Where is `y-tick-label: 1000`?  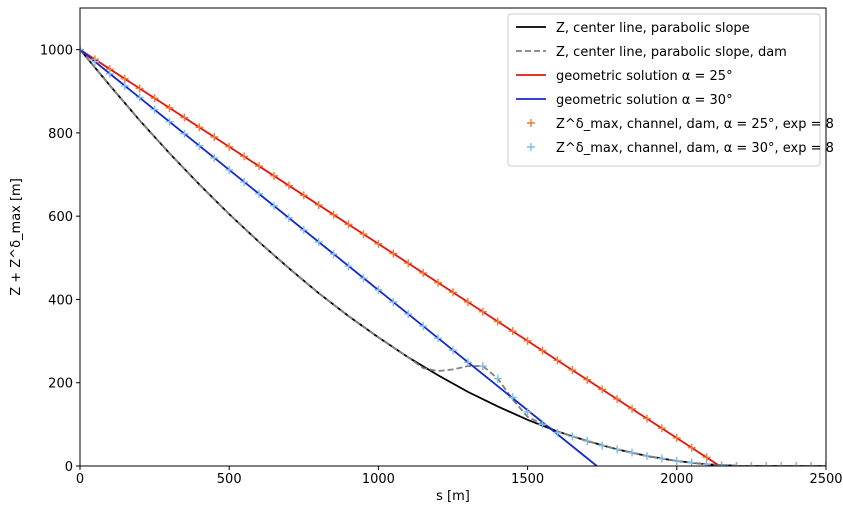
y-tick-label: 1000 is located at coordinates (56, 51).